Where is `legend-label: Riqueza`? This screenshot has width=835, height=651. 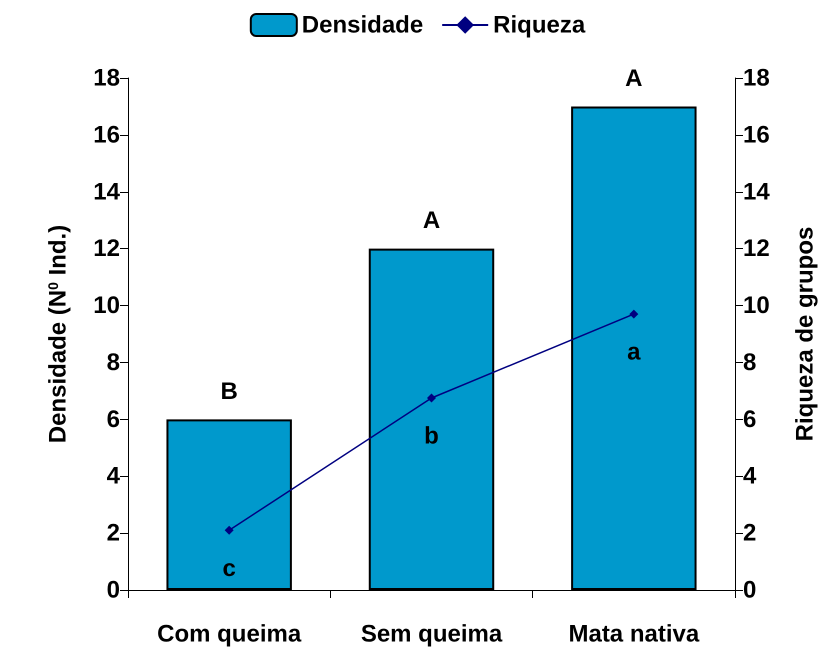
legend-label: Riqueza is located at coordinates (539, 25).